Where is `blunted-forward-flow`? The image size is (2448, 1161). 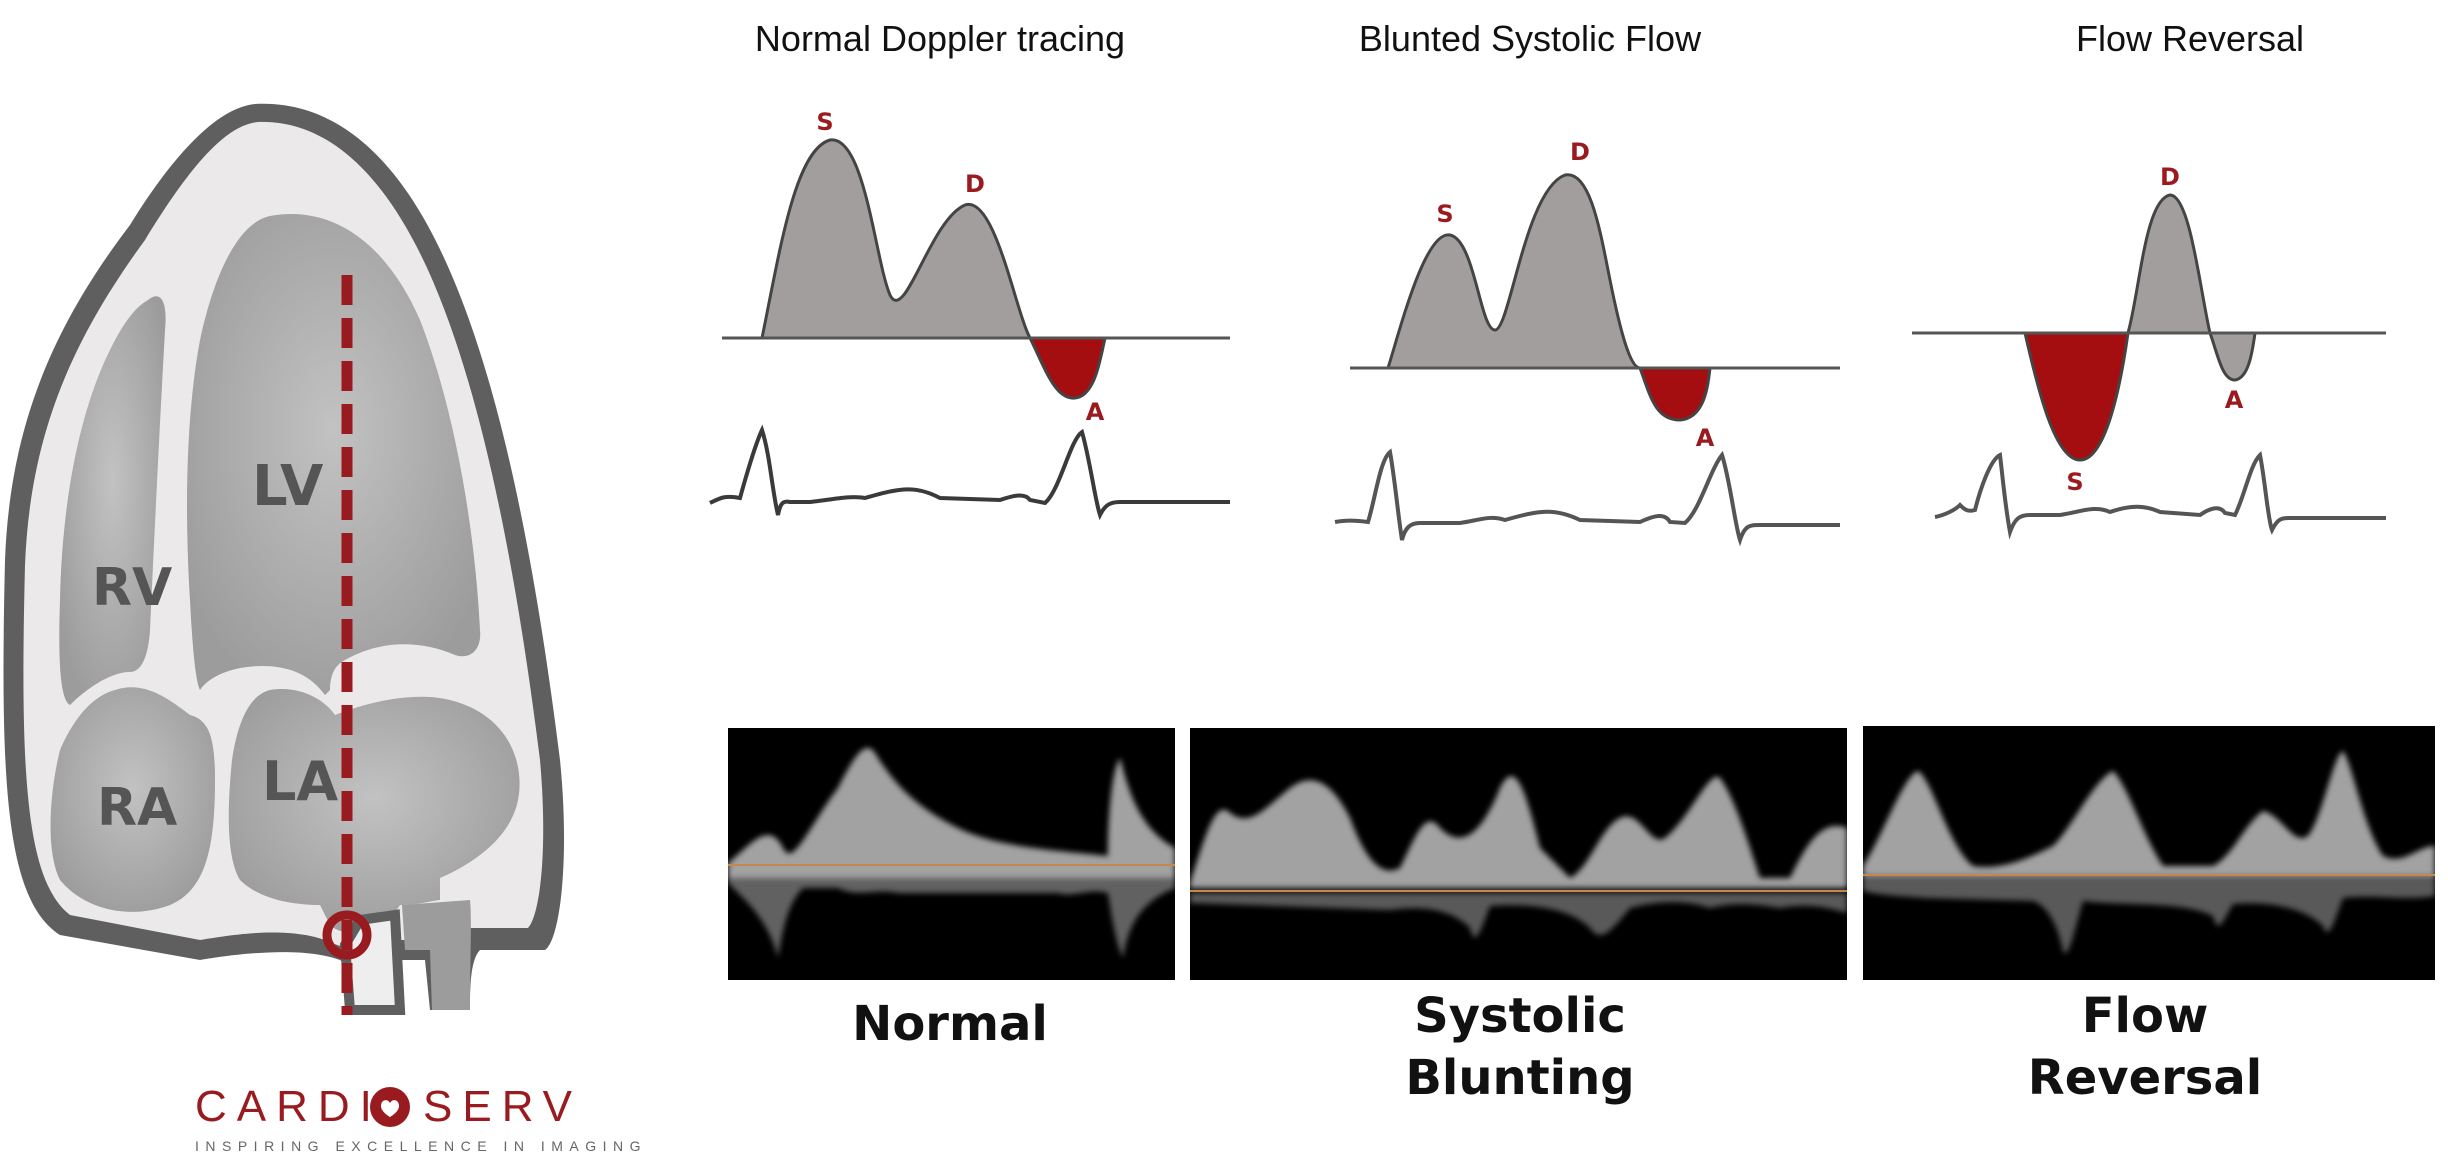 blunted-forward-flow is located at coordinates (1513, 271).